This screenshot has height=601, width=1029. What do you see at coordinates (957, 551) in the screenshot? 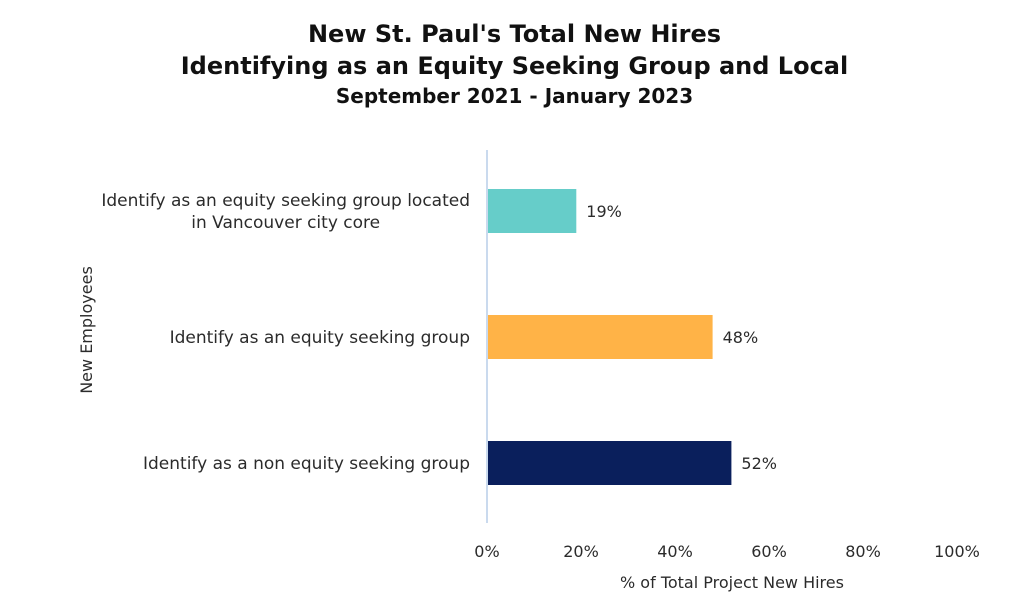
I see `x-tick-label-6: 100%` at bounding box center [957, 551].